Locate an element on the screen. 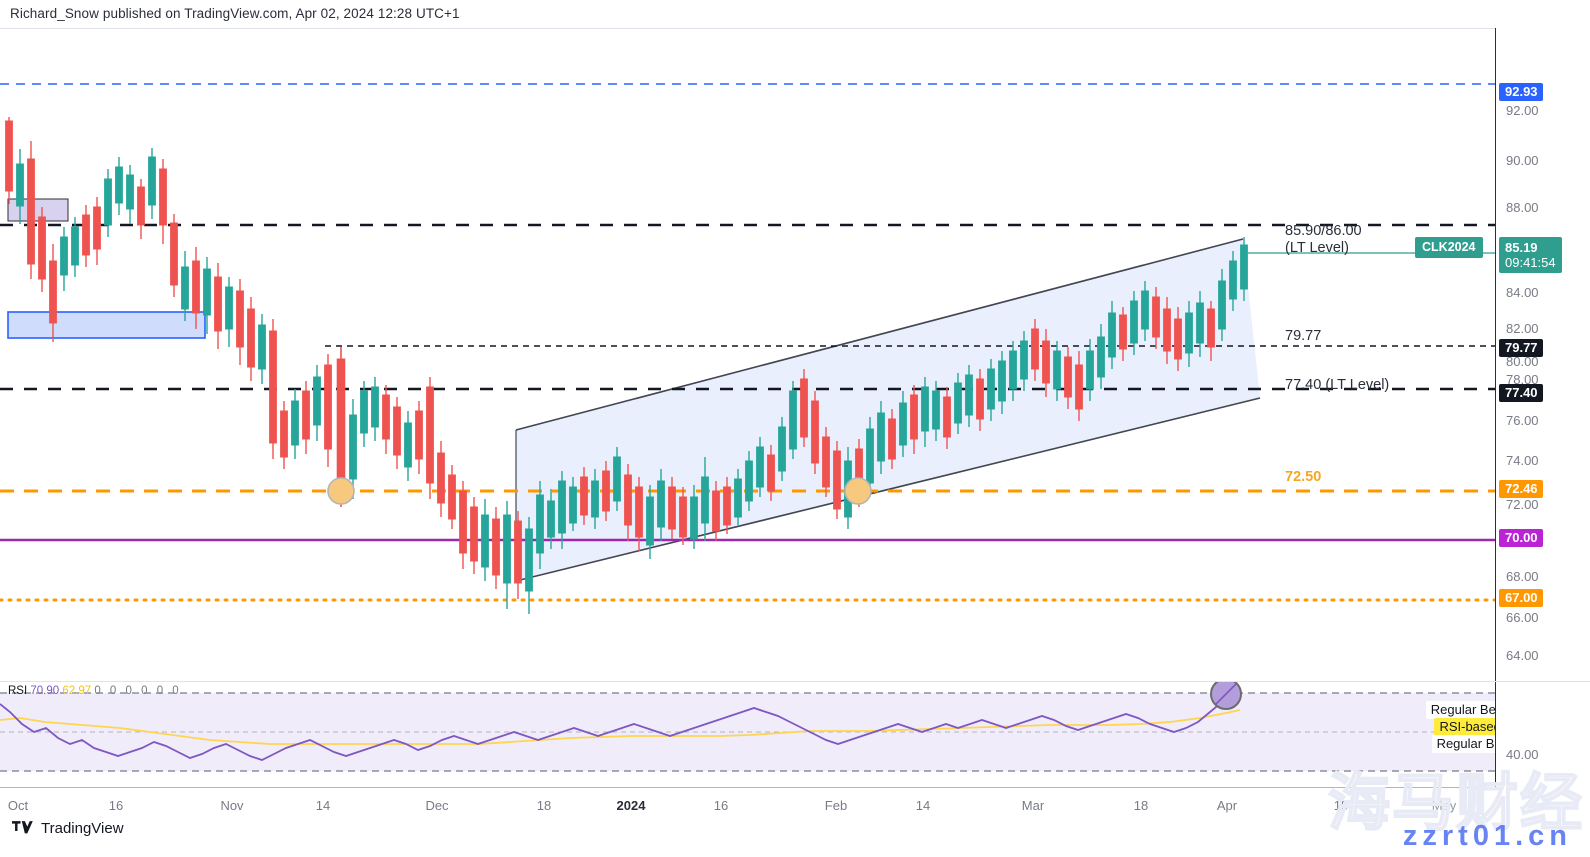  price-tick: 64.00 is located at coordinates (1522, 655).